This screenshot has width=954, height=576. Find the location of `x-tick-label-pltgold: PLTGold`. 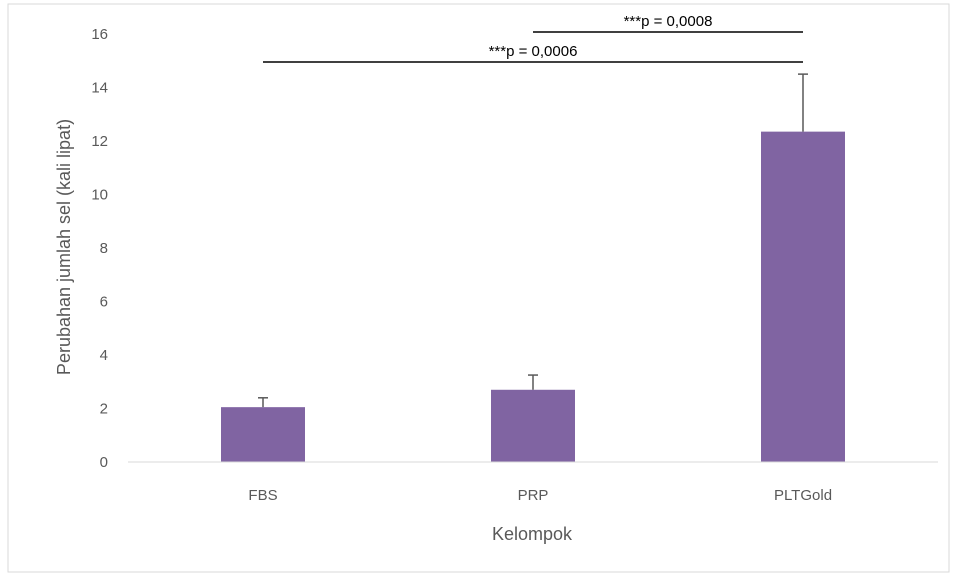

x-tick-label-pltgold: PLTGold is located at coordinates (803, 495).